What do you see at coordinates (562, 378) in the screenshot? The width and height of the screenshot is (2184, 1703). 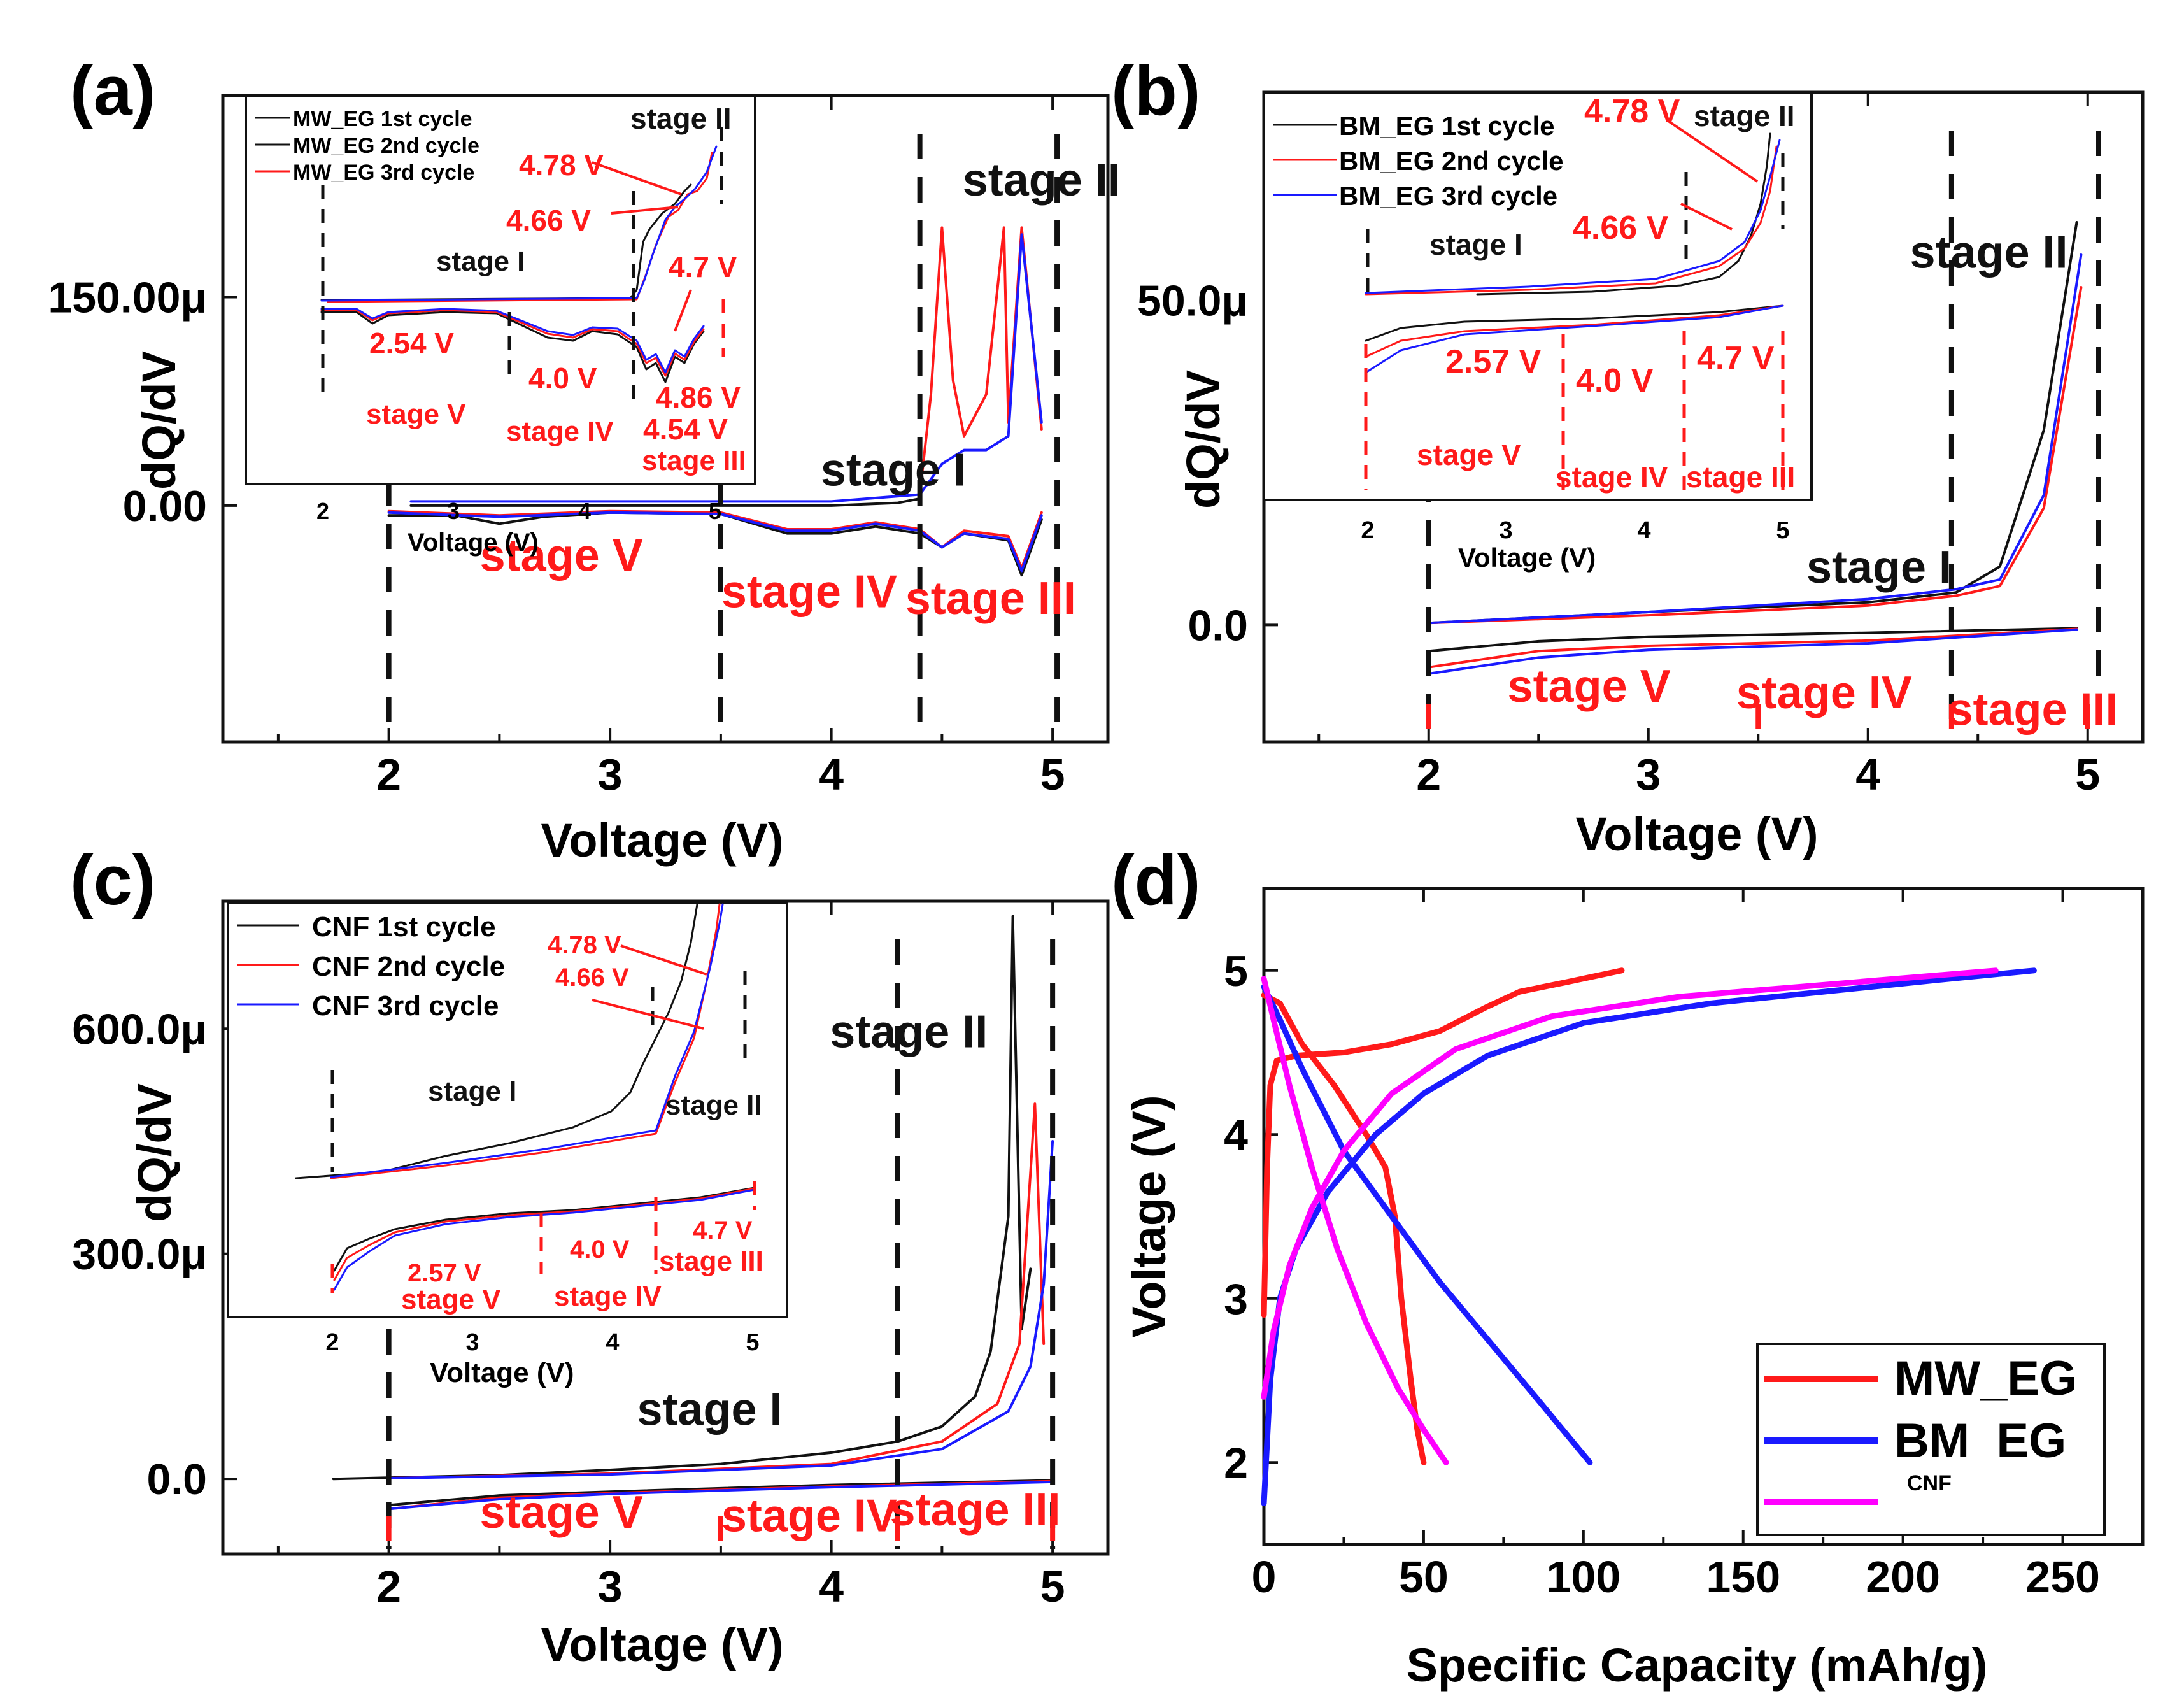 I see `inset-a-annotation: 4.0 V` at bounding box center [562, 378].